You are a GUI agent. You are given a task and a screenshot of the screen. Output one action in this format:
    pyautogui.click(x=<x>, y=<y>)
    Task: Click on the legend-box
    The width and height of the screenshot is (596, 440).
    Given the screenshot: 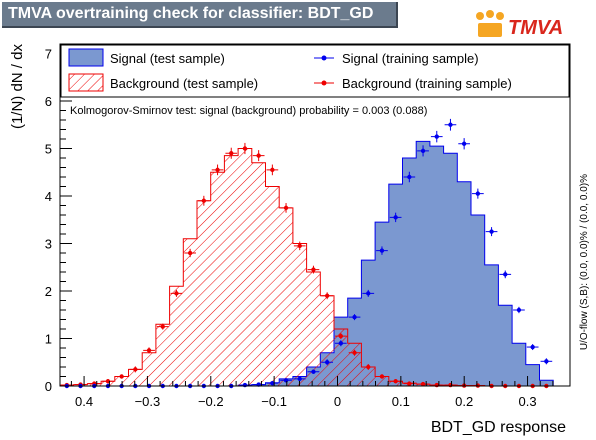 What is the action you would take?
    pyautogui.click(x=315, y=71)
    